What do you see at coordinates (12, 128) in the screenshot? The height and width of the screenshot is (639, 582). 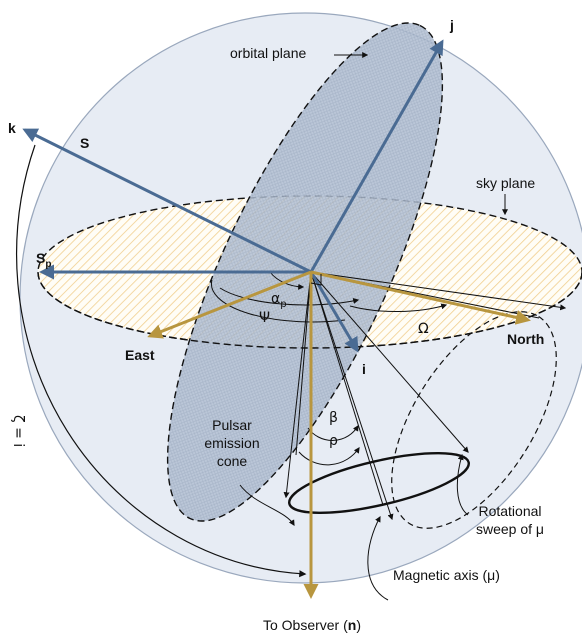 I see `label-k: k` at bounding box center [12, 128].